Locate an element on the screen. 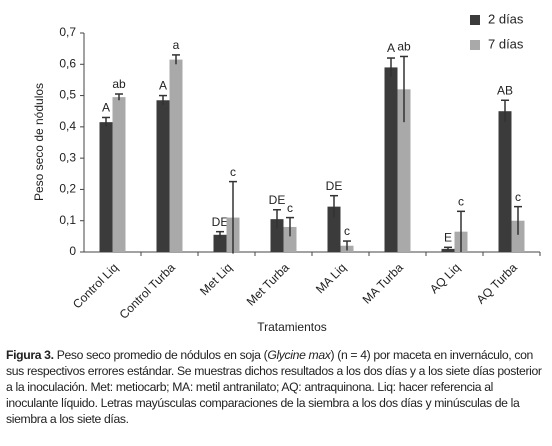 This screenshot has width=552, height=446. y-tick-label: 0,6 is located at coordinates (67, 63).